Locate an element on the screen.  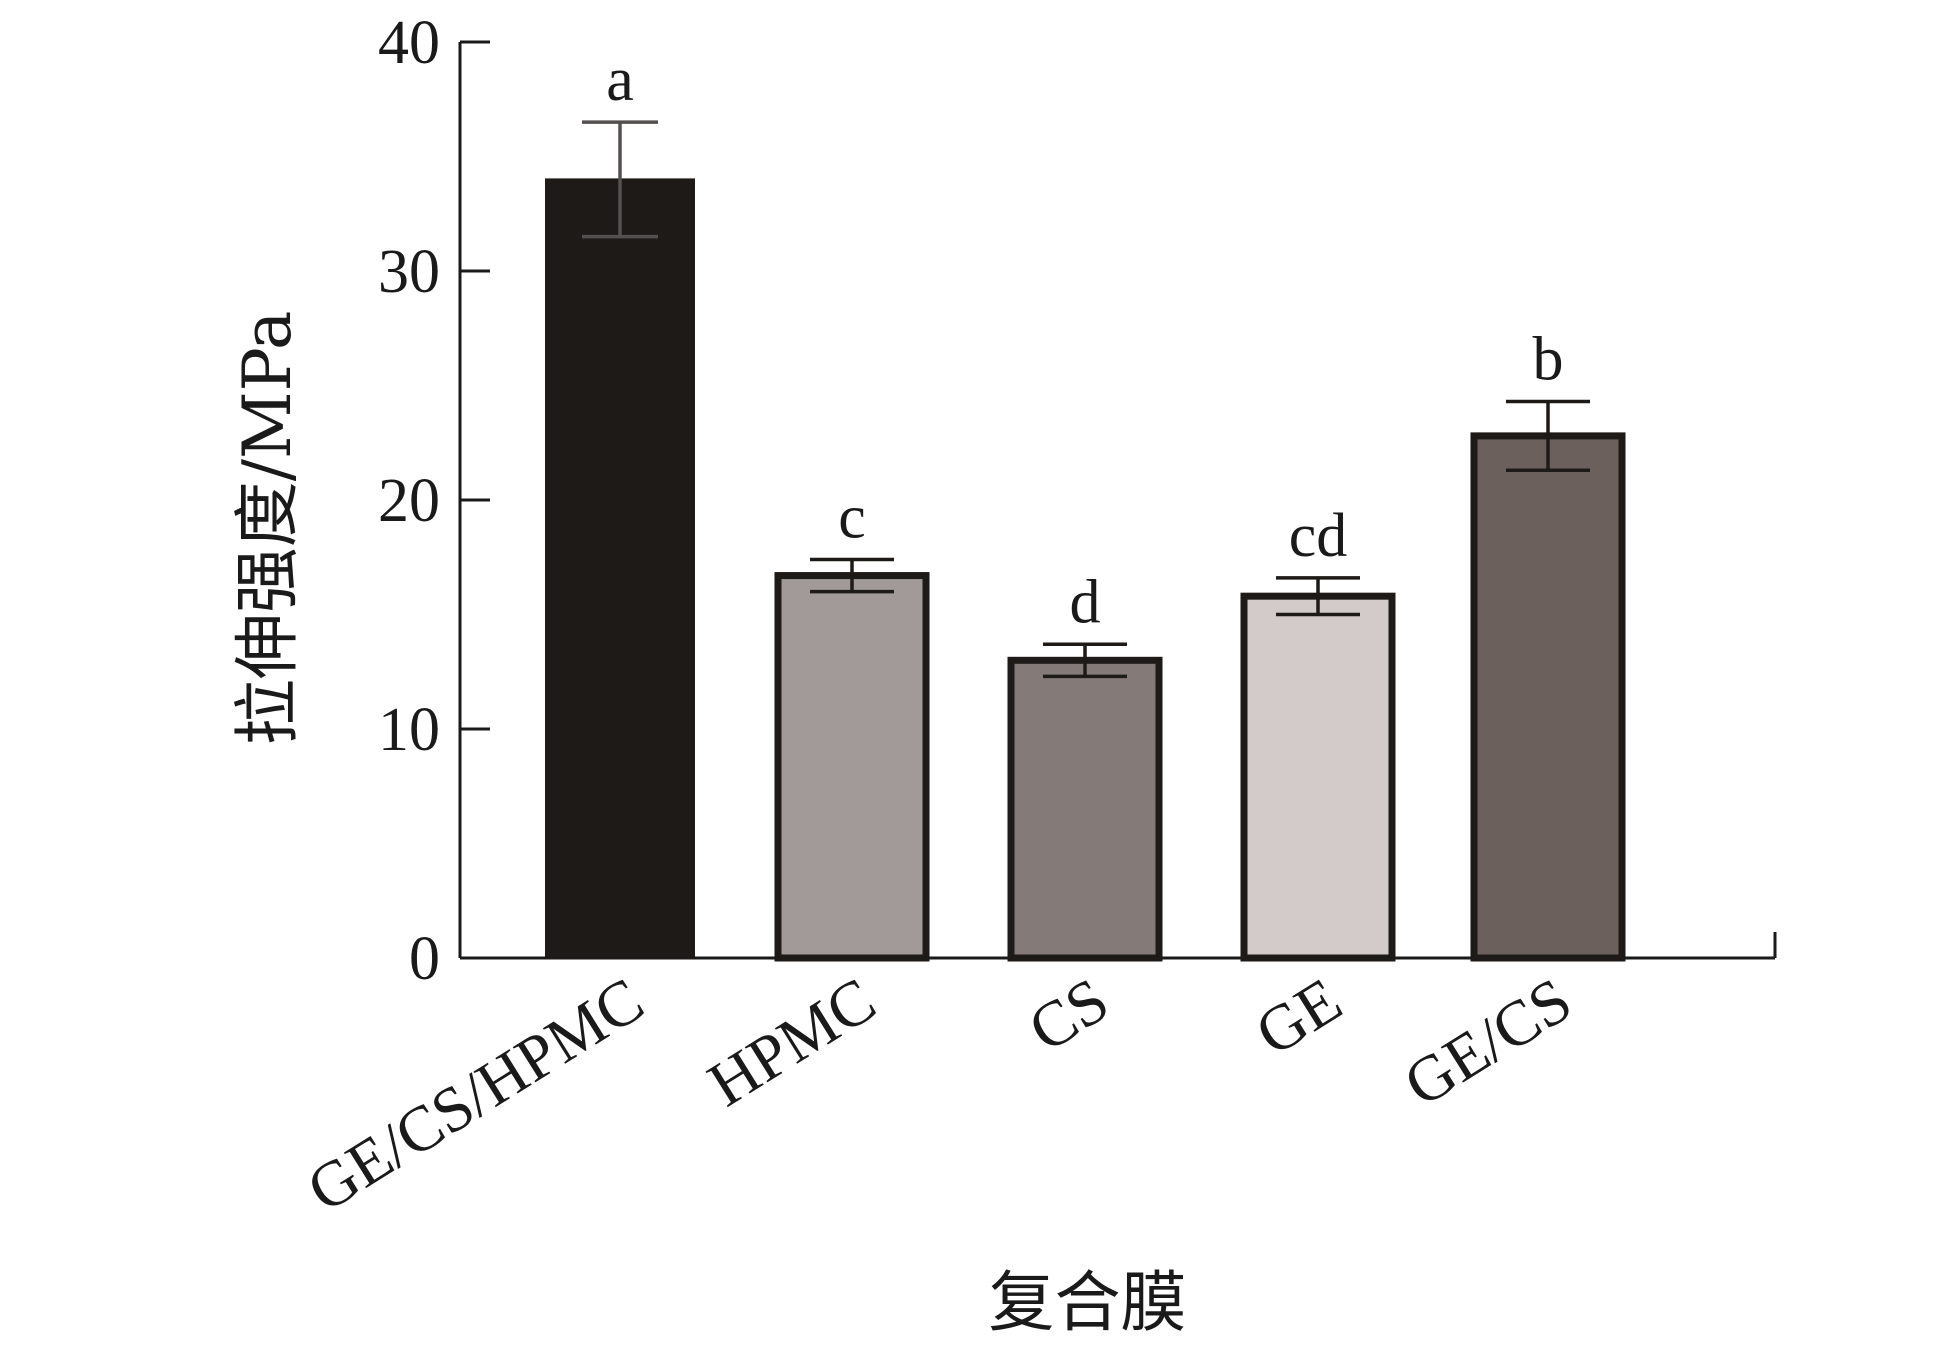
significance-label: cd is located at coordinates (1318, 536).